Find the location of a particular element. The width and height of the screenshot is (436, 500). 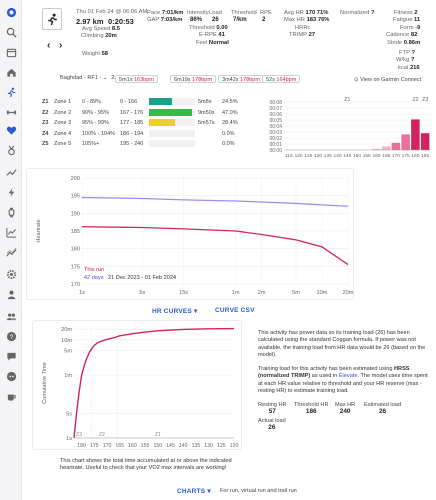

zone-bpm-range: 0 - 166 is located at coordinates (129, 102).